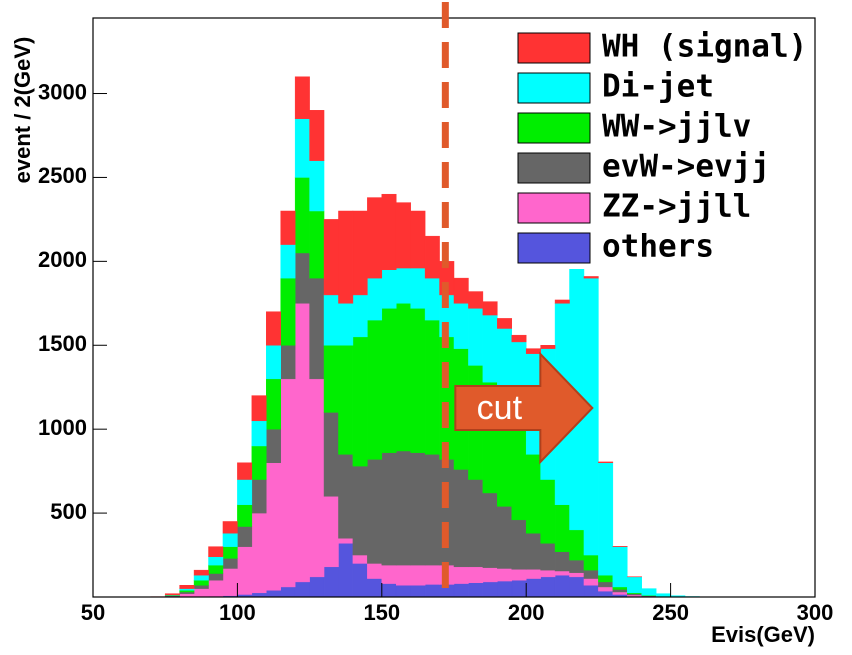 Image resolution: width=852 pixels, height=655 pixels. Describe the element at coordinates (524, 408) in the screenshot. I see `cut-arrow` at that location.